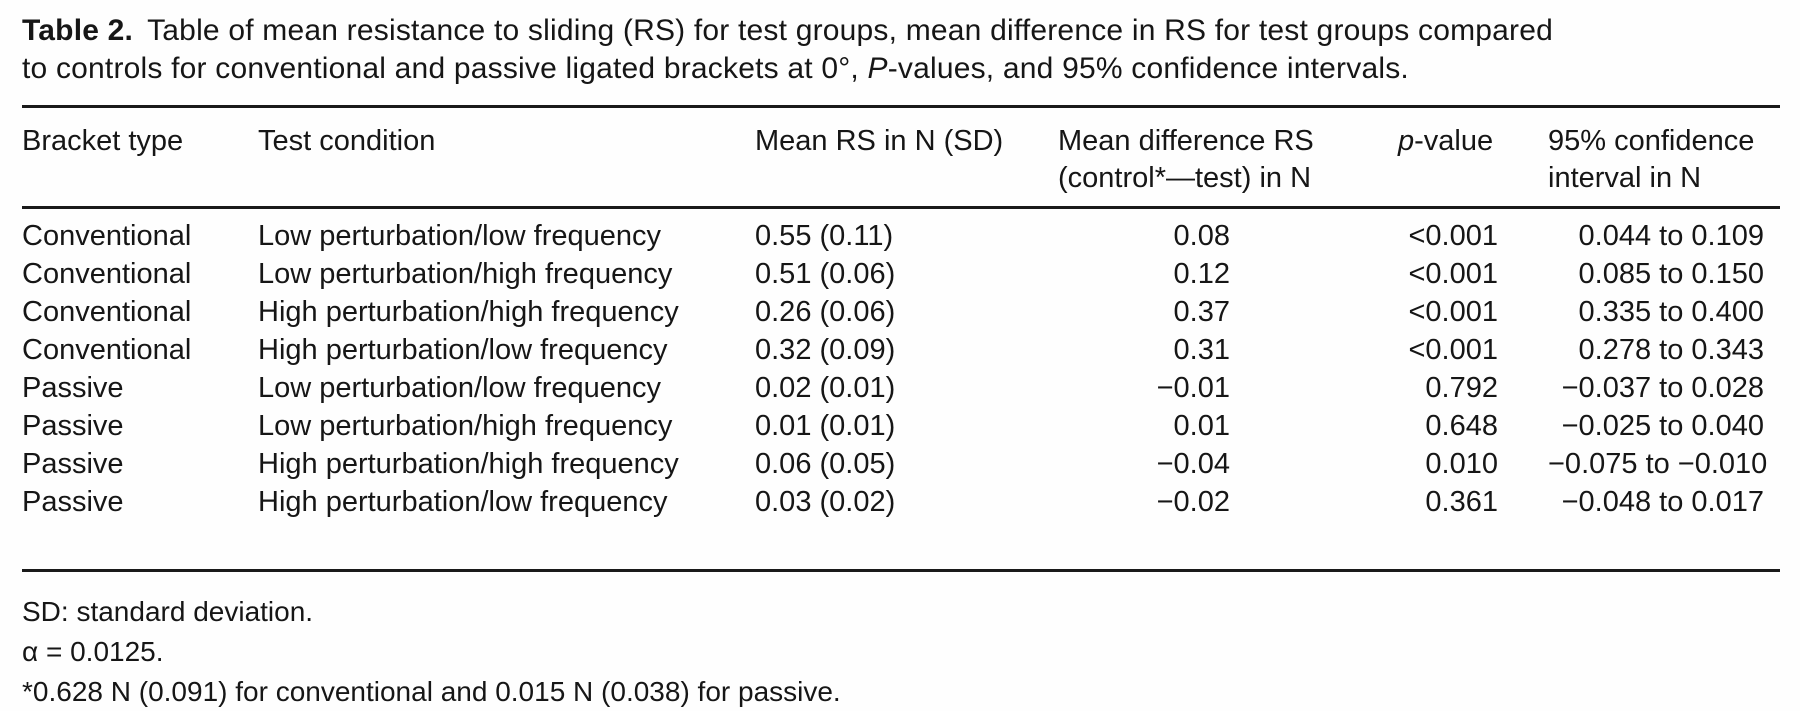 This screenshot has height=711, width=1800. Describe the element at coordinates (1193, 388) in the screenshot. I see `cell-mean-difference: −0.01` at that location.